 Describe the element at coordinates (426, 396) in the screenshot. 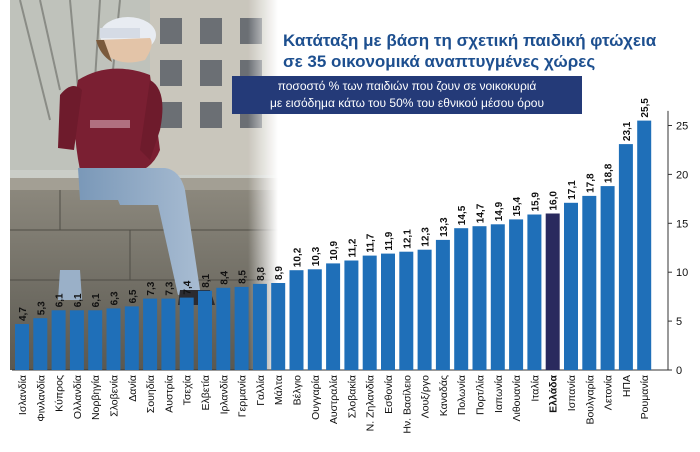

I see `category-label: Λουξ/ργο` at that location.